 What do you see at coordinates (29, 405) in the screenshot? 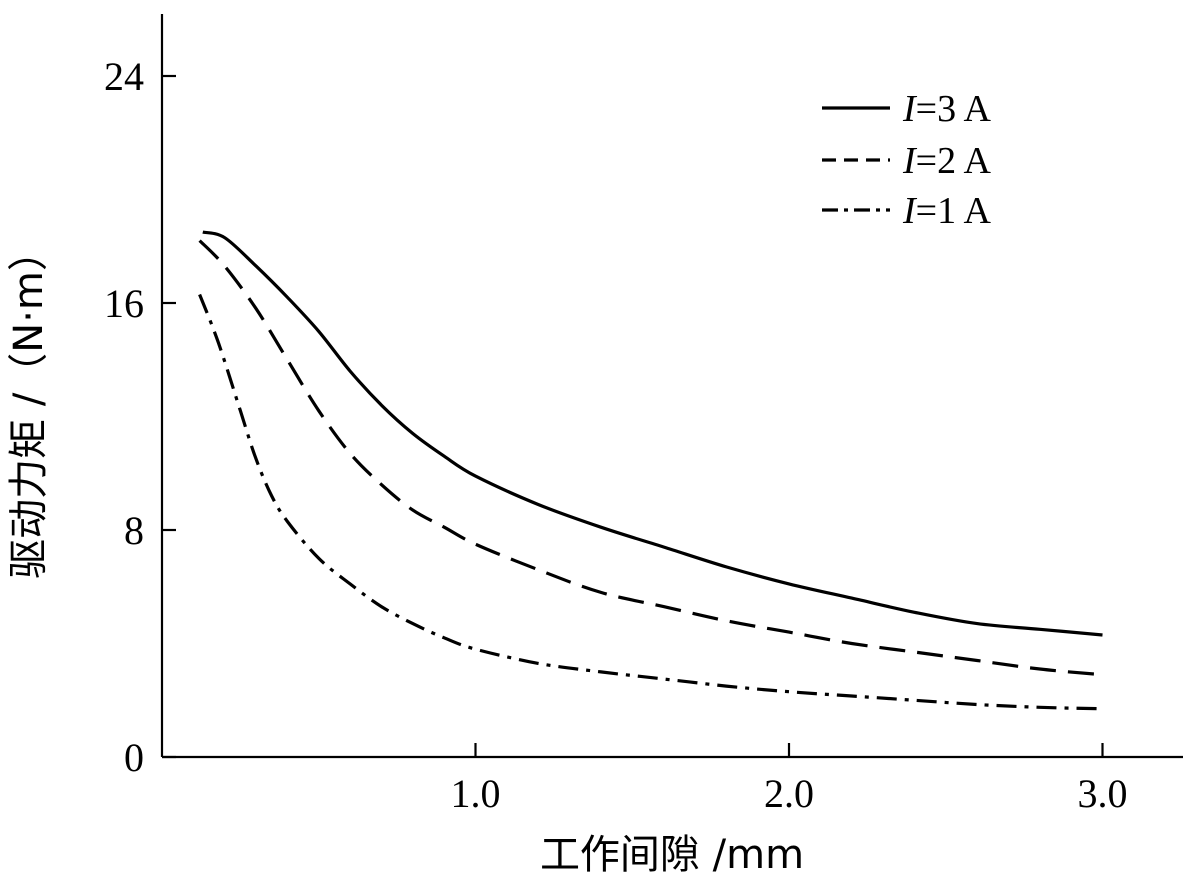
I see `y-axis-title: 驱动力矩 /（N·m）` at bounding box center [29, 405].